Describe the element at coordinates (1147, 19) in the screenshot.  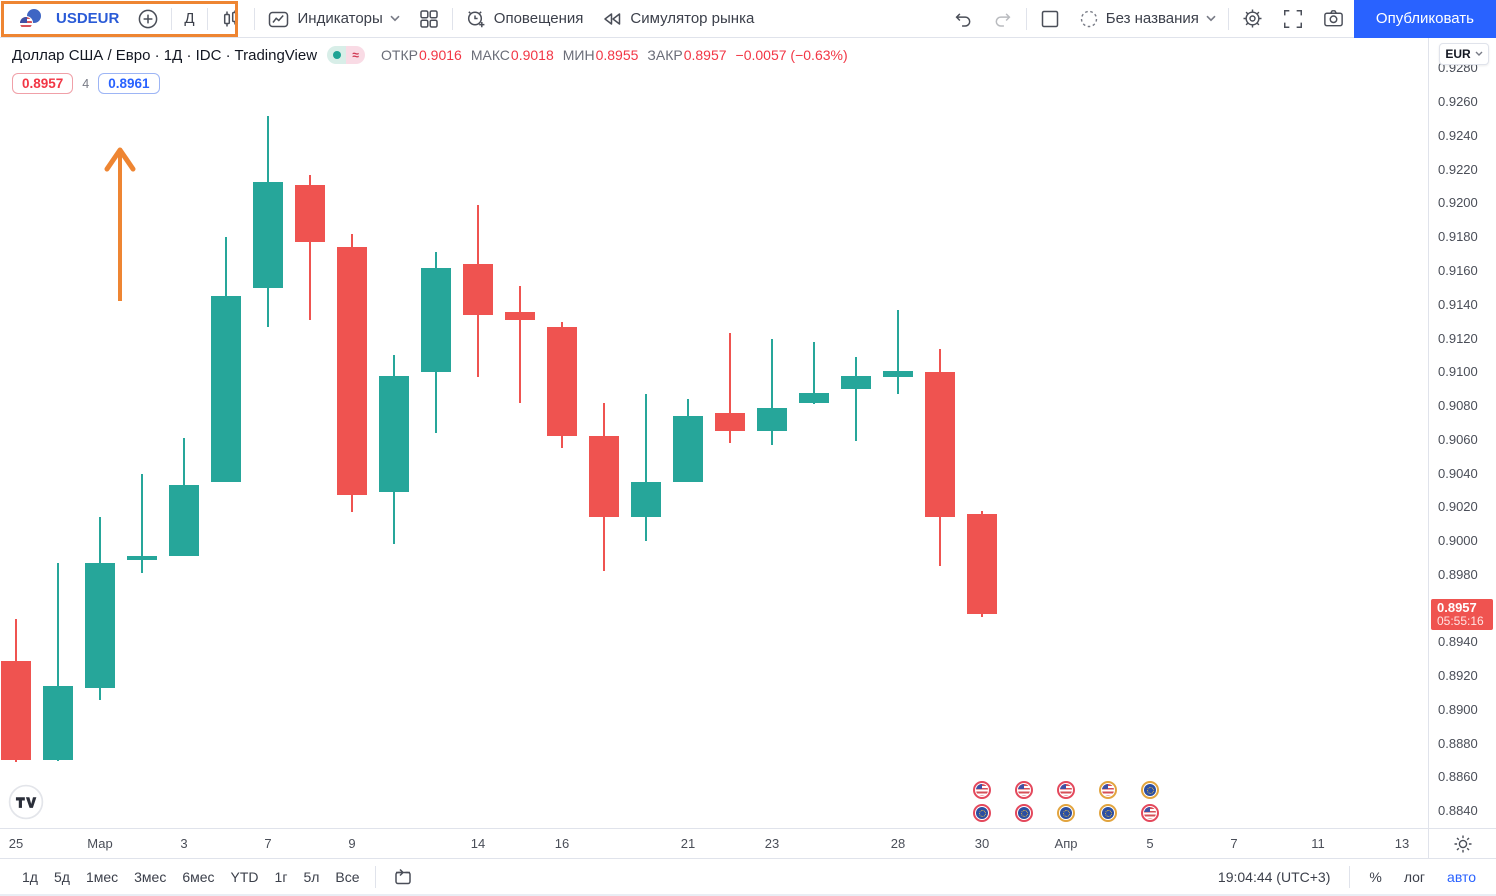
I see `save-layout-button: Без названия` at that location.